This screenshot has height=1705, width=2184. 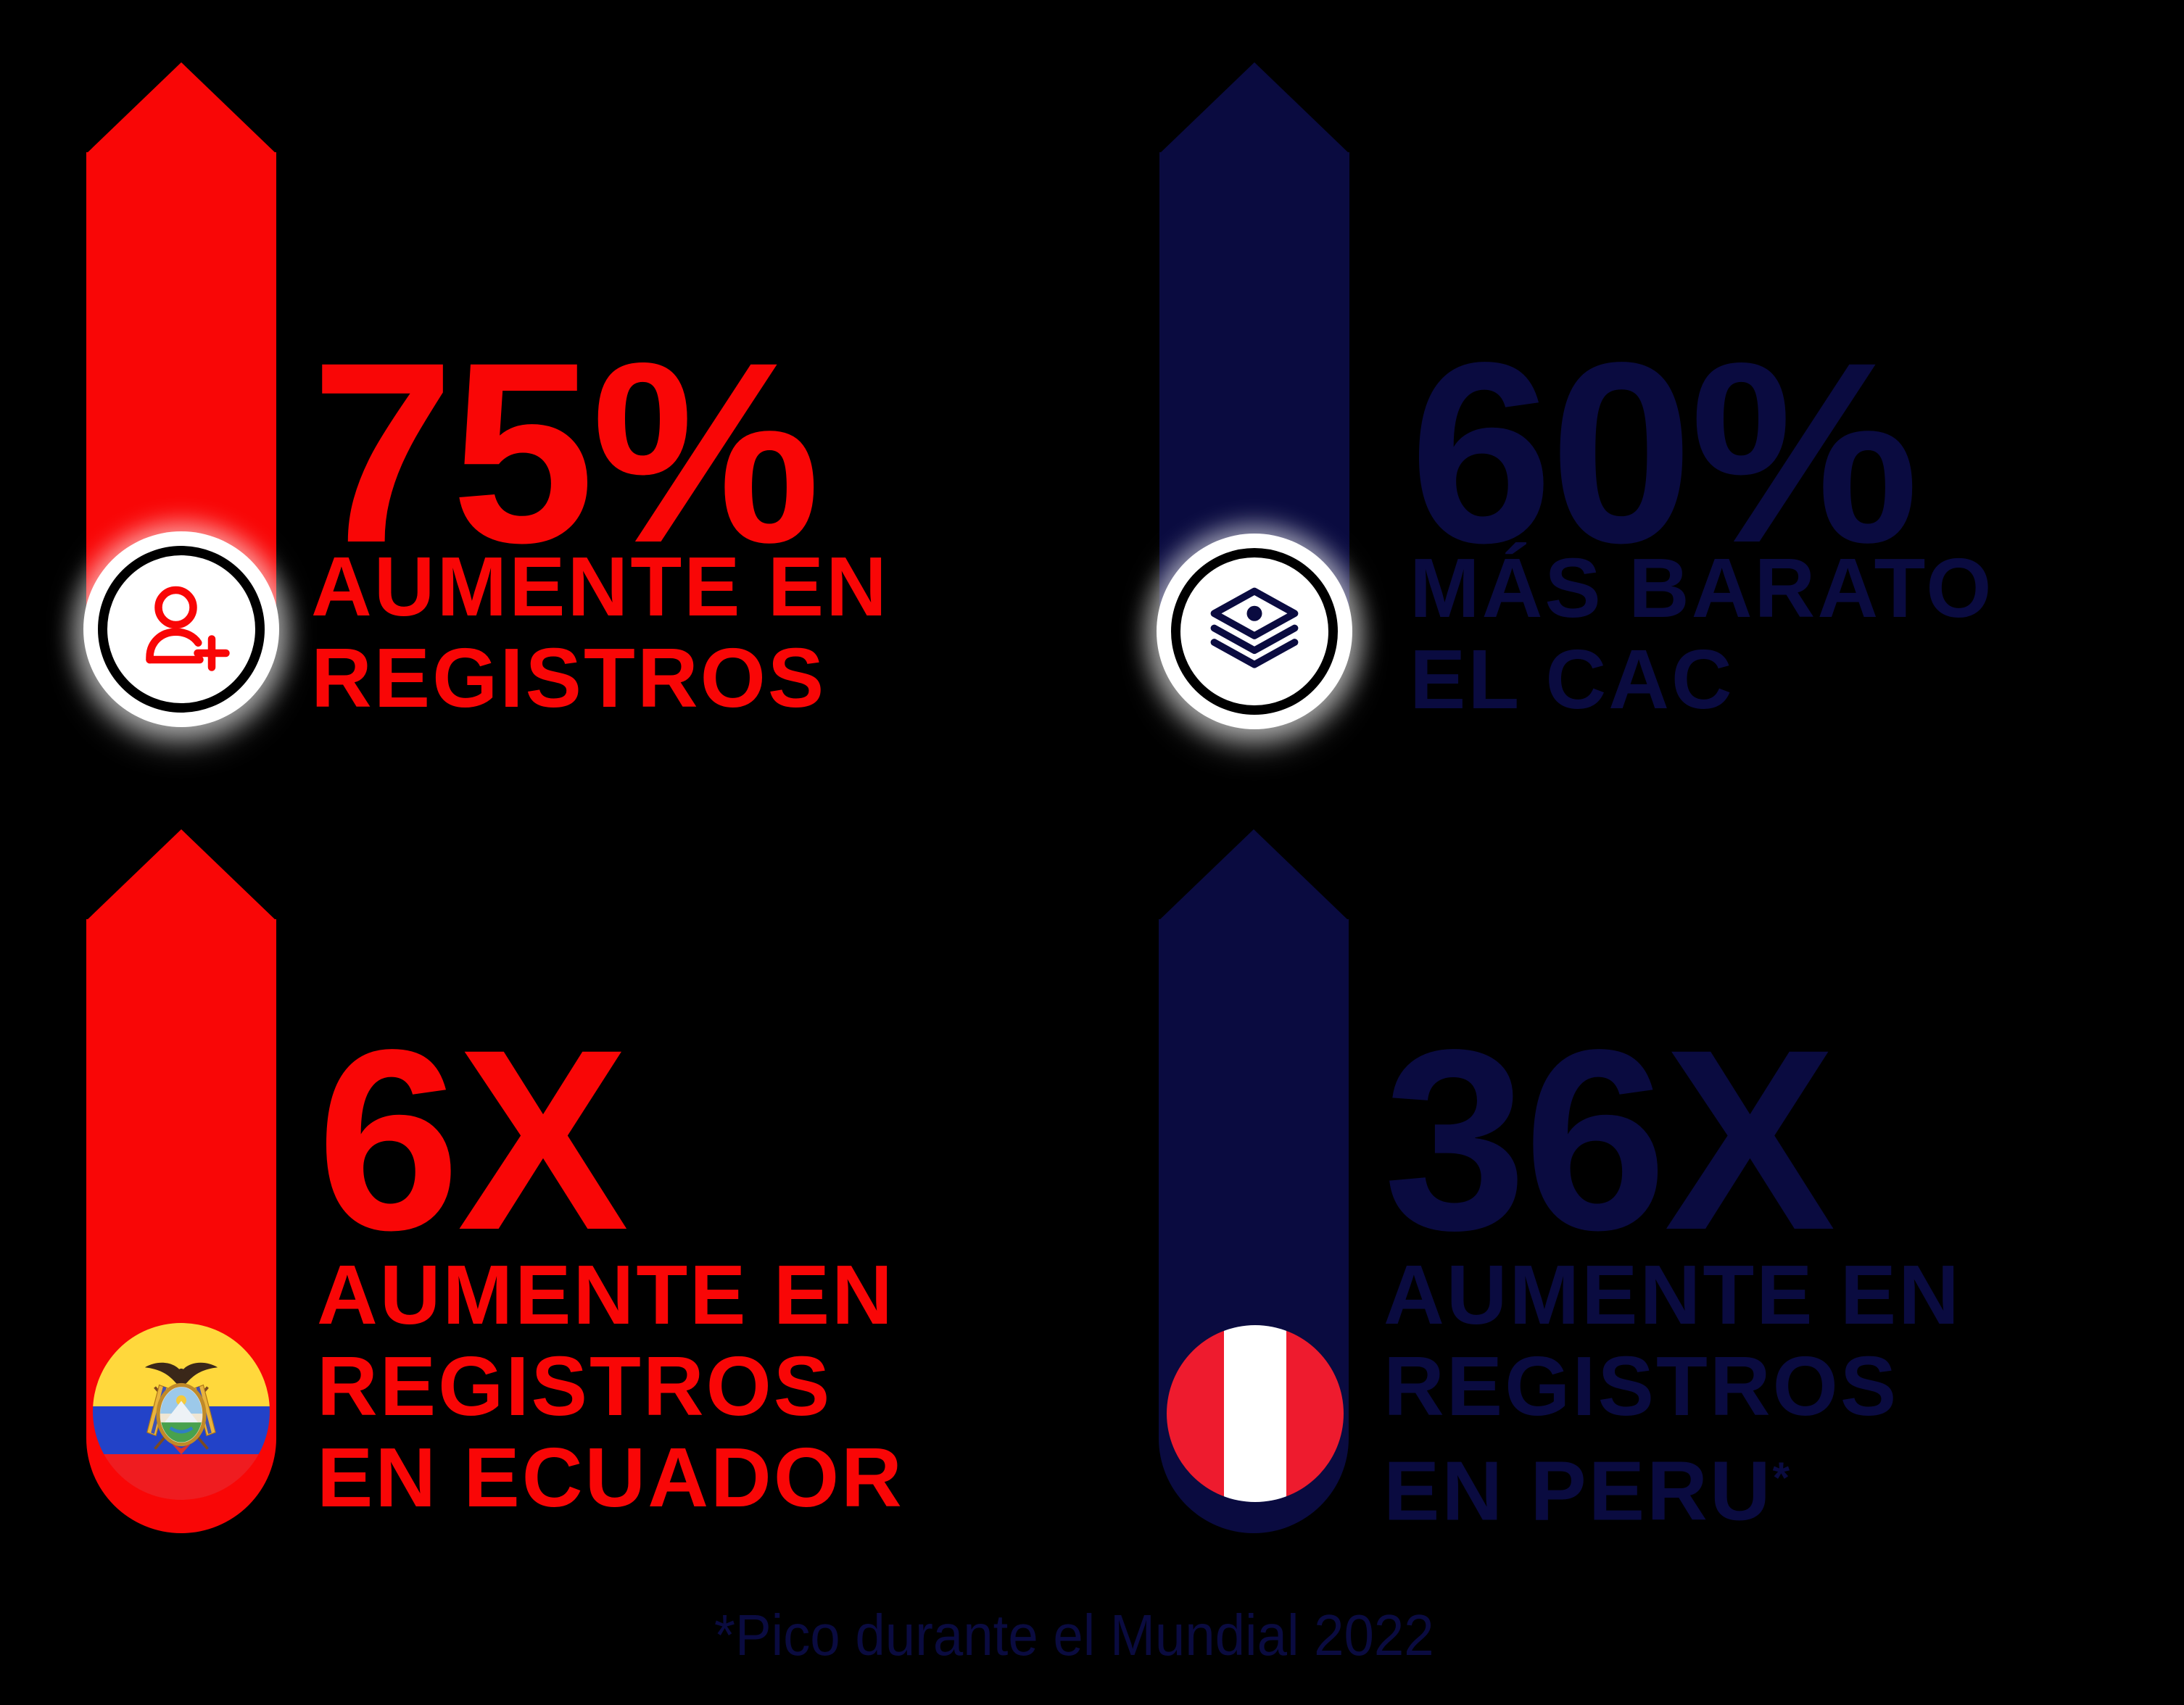 What do you see at coordinates (1074, 1635) in the screenshot?
I see `footnote-text: *Pico durante el Mundial 2022` at bounding box center [1074, 1635].